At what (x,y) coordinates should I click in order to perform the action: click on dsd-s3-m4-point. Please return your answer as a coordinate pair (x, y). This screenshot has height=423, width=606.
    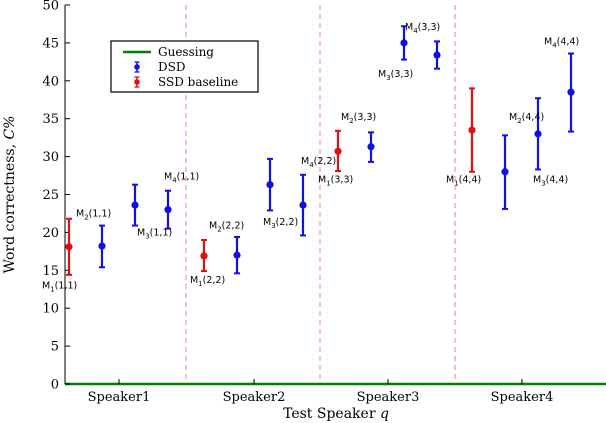
    Looking at the image, I should click on (437, 55).